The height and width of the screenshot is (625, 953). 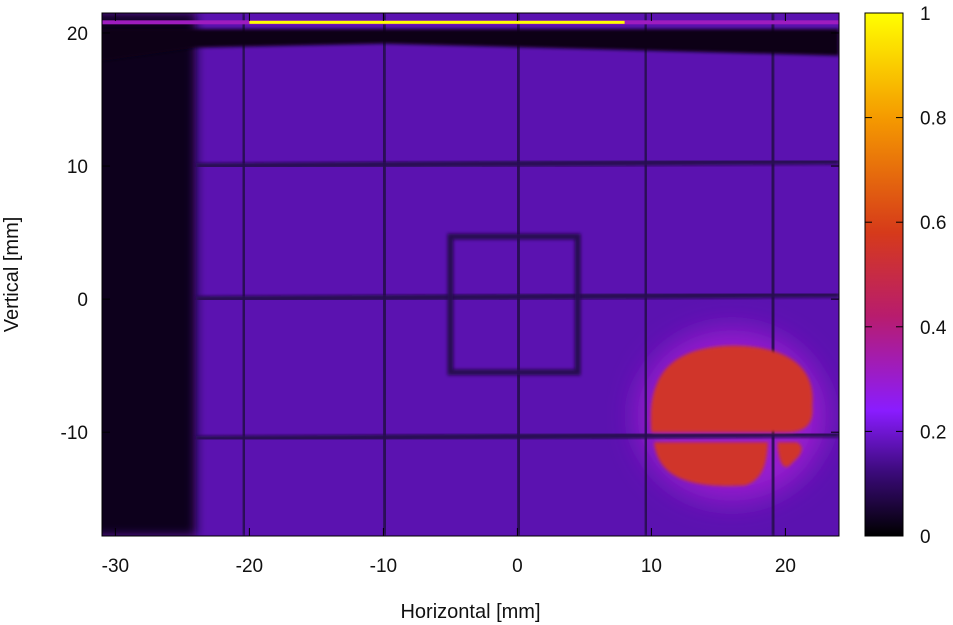 I want to click on colorbar-tick-label: 0.2, so click(x=933, y=432).